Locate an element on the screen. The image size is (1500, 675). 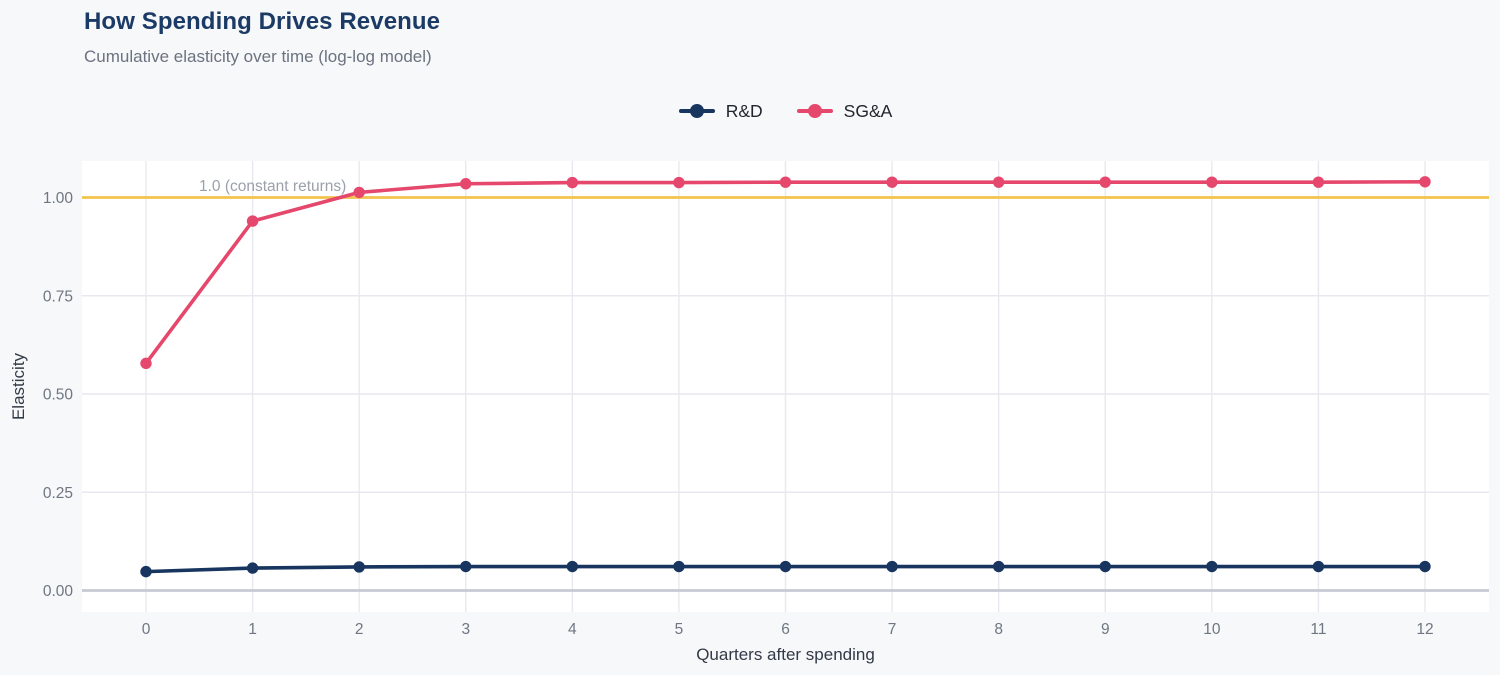
x-tick-label: 2 is located at coordinates (359, 629).